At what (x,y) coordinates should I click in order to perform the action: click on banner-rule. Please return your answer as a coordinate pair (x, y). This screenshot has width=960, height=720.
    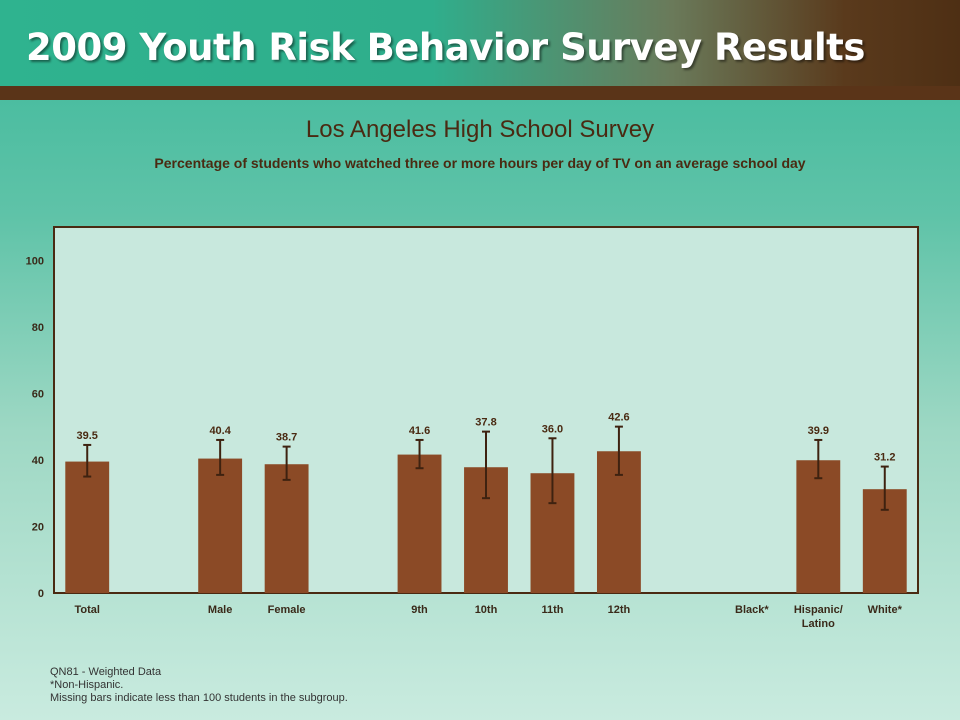
    Looking at the image, I should click on (480, 93).